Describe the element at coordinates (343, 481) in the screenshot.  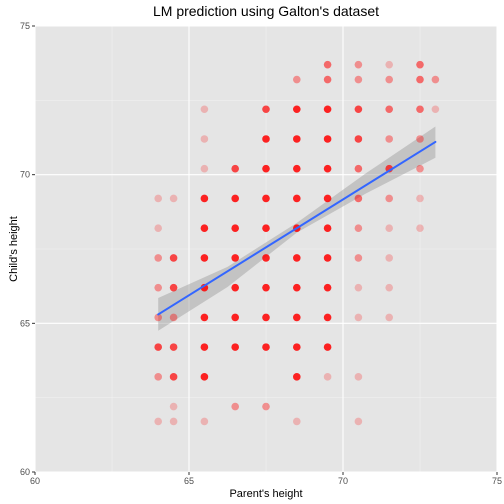
I see `x-tick-label: 70` at that location.